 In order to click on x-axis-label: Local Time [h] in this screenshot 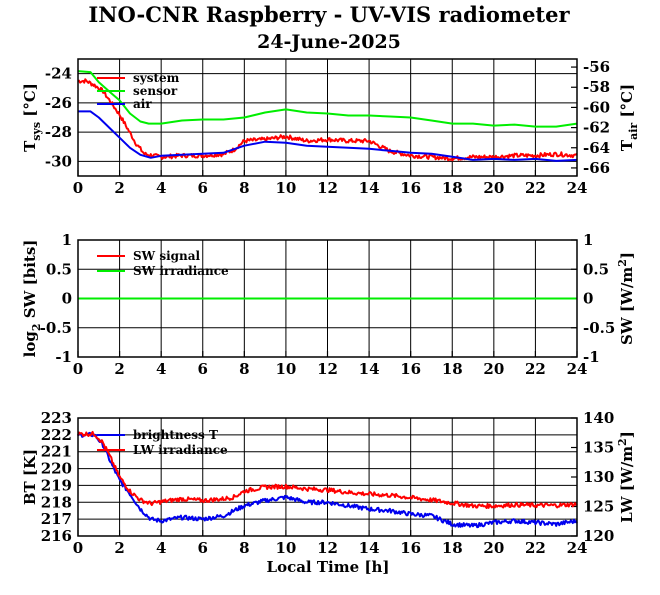, I will do `click(328, 567)`.